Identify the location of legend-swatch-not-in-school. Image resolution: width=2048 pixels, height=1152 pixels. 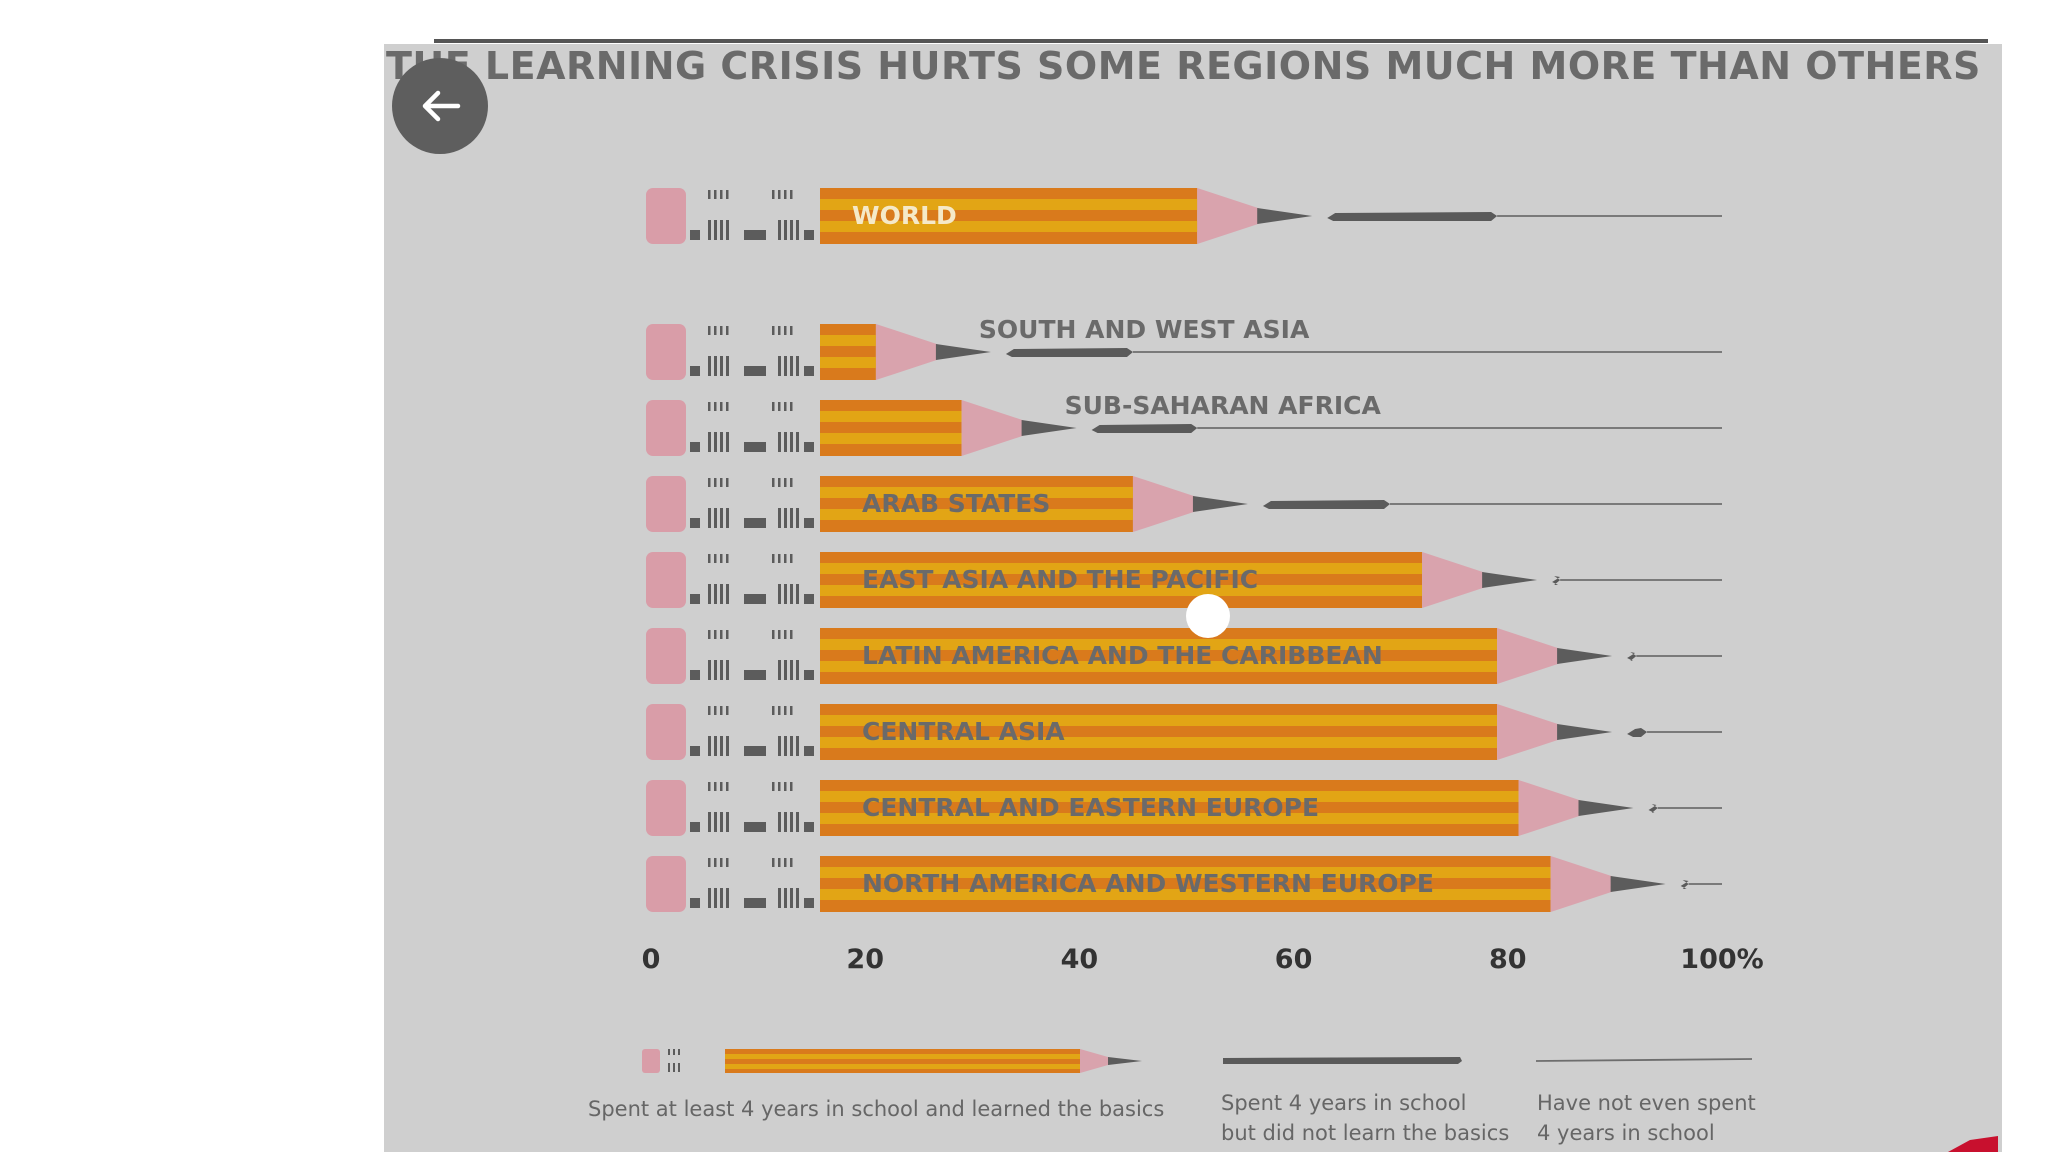
(1644, 1060).